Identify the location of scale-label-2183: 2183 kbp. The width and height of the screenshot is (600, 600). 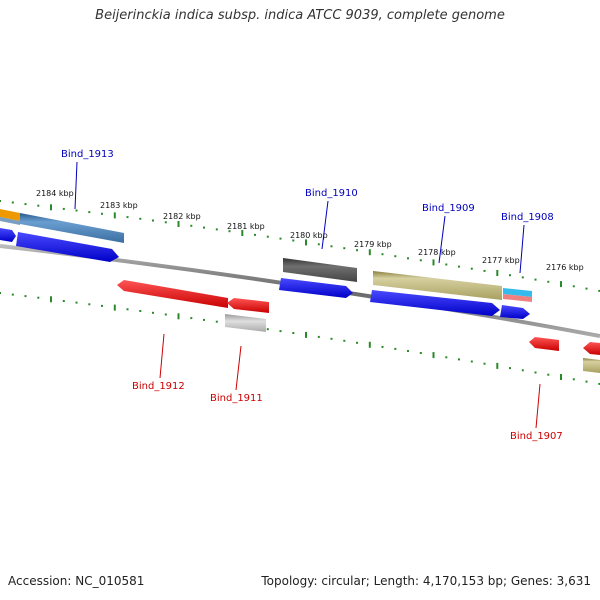
(119, 205).